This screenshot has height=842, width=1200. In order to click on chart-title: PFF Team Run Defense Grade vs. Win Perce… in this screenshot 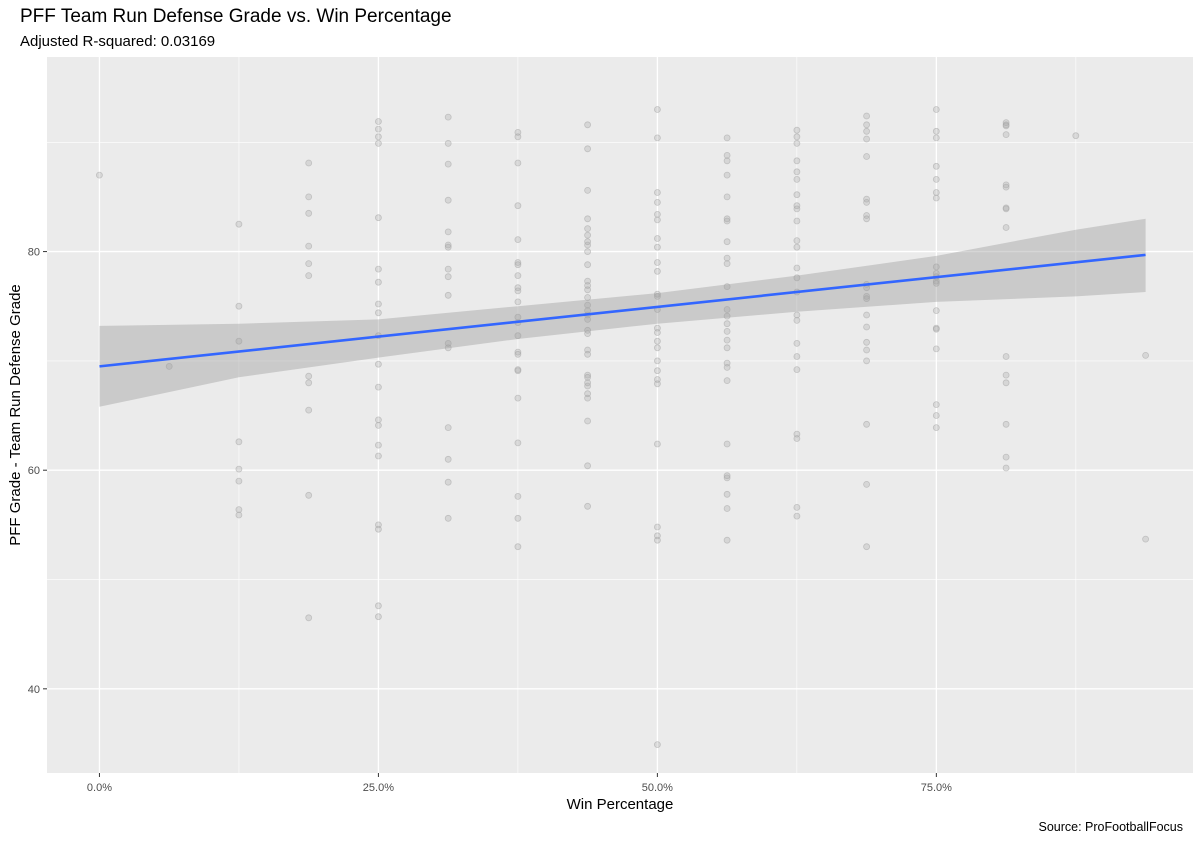, I will do `click(236, 16)`.